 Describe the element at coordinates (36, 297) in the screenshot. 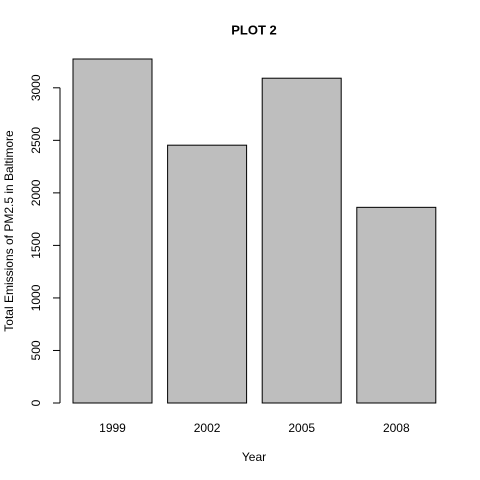

I see `y-tick-label: 1000` at that location.